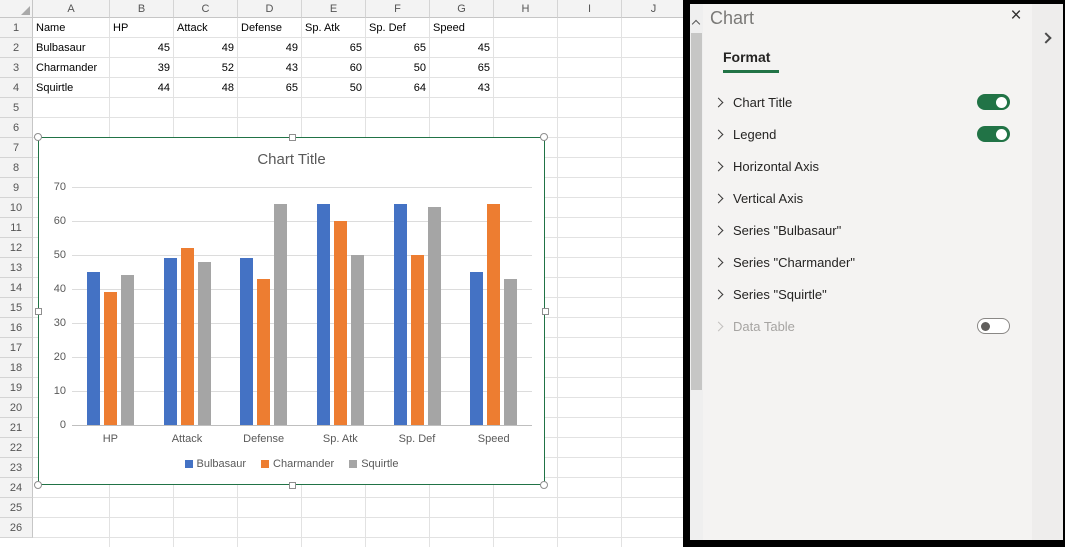  What do you see at coordinates (856, 134) in the screenshot?
I see `format-option-legend: Legend` at bounding box center [856, 134].